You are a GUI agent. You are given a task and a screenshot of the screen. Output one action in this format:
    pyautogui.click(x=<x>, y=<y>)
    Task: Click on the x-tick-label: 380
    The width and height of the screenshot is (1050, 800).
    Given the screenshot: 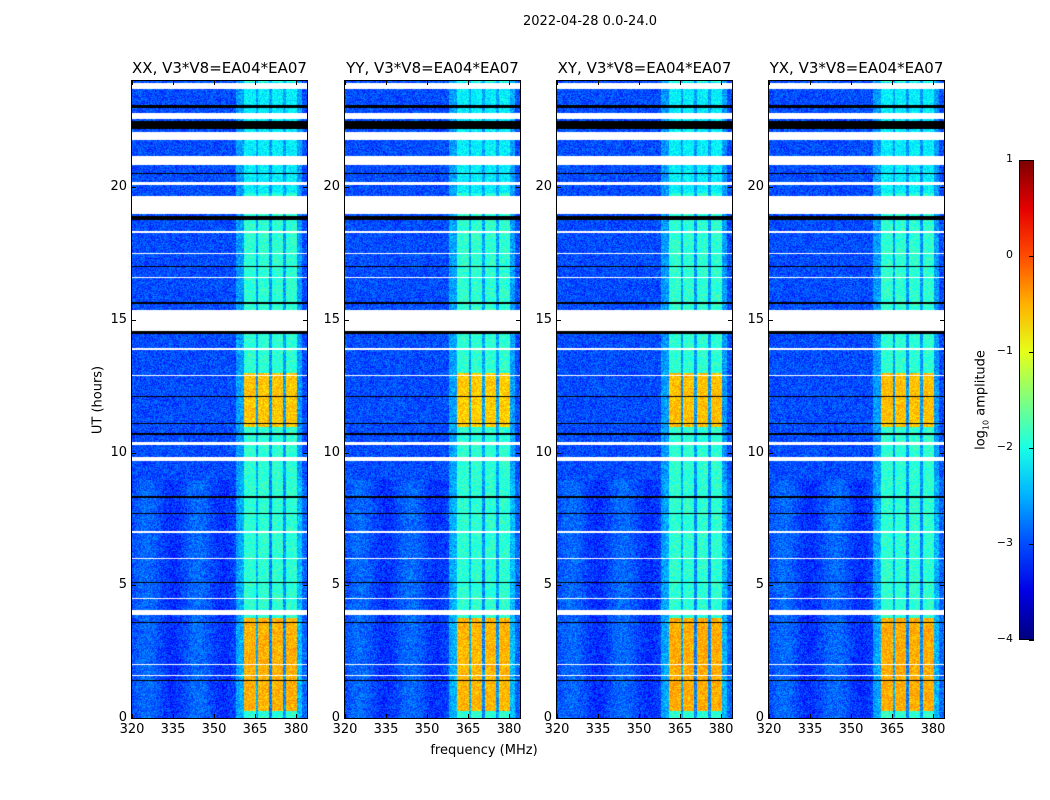 What is the action you would take?
    pyautogui.click(x=296, y=729)
    